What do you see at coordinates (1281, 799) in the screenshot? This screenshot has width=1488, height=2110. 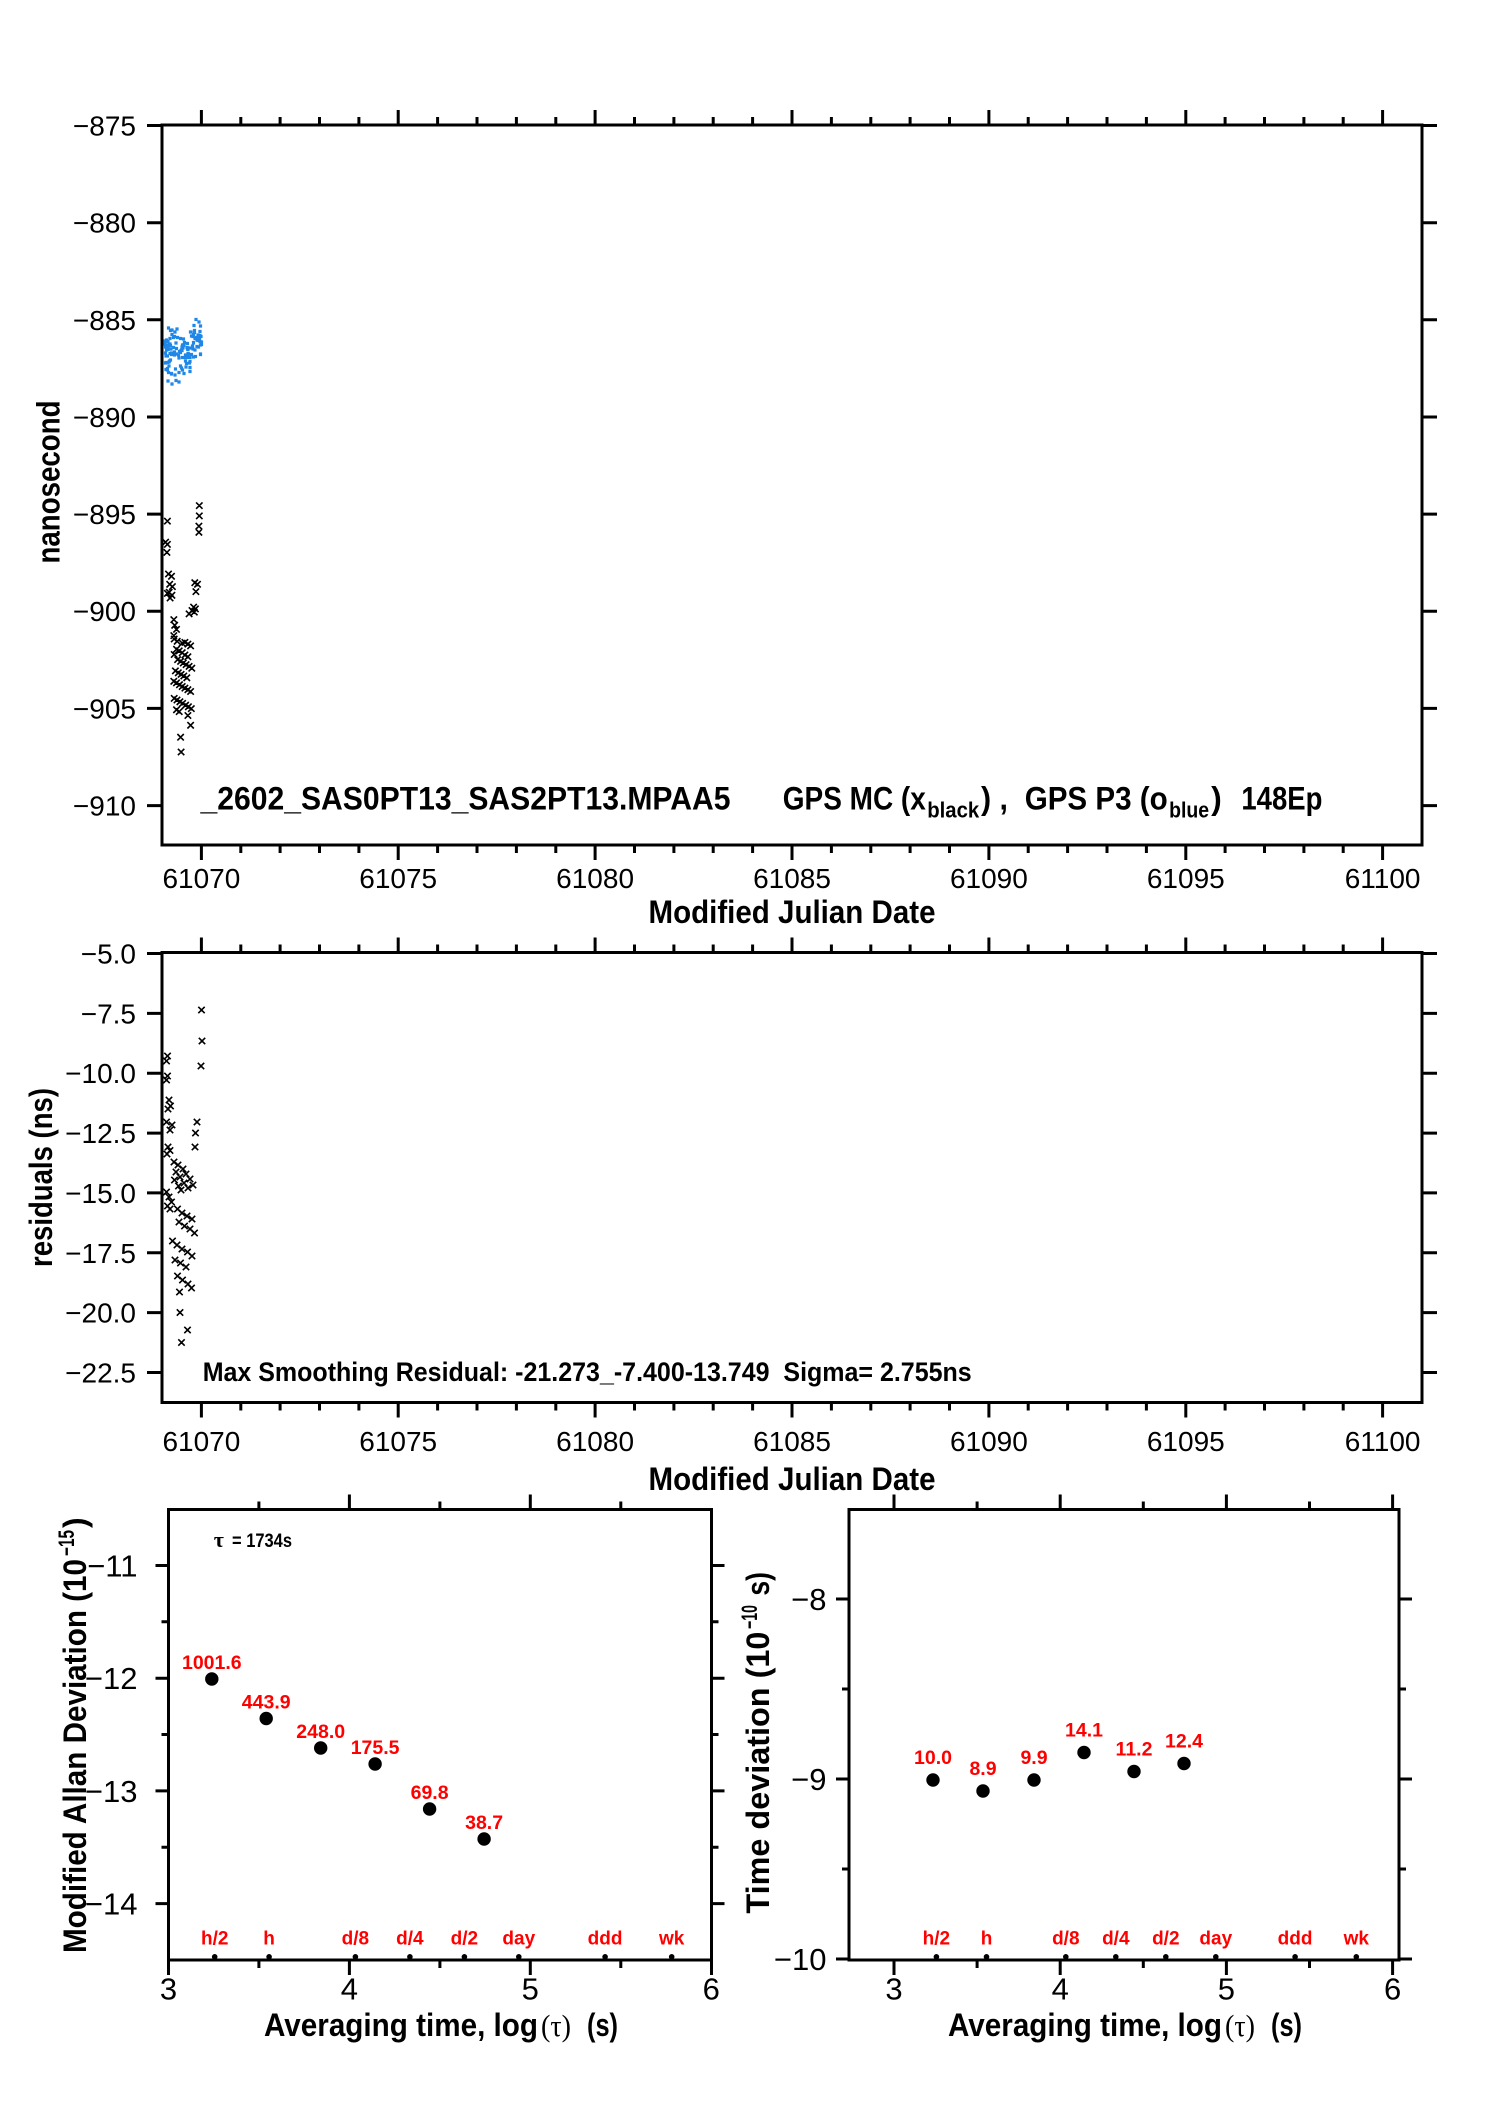 I see `svg-text: 148Ep` at bounding box center [1281, 799].